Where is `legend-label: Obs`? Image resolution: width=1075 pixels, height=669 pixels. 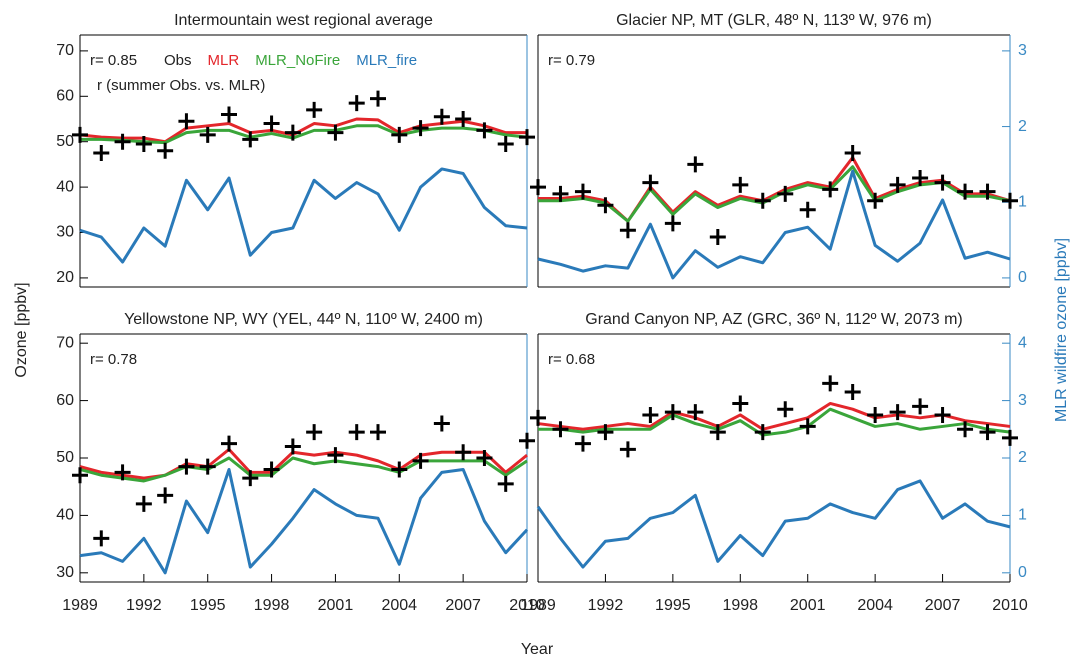
legend-label: Obs is located at coordinates (178, 60).